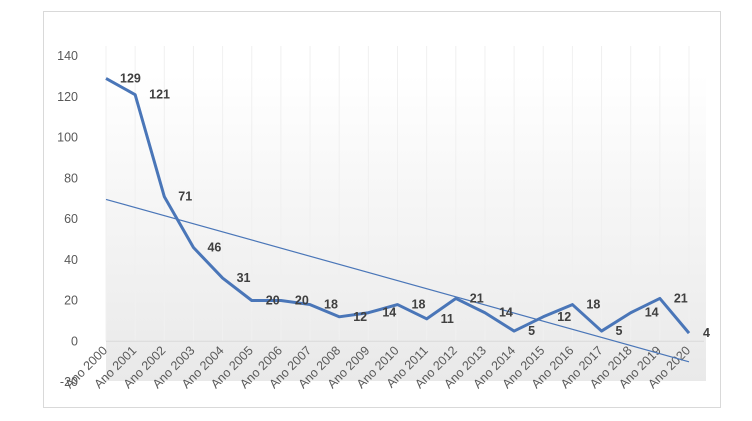 The width and height of the screenshot is (752, 421). What do you see at coordinates (185, 197) in the screenshot?
I see `data-label: 71` at bounding box center [185, 197].